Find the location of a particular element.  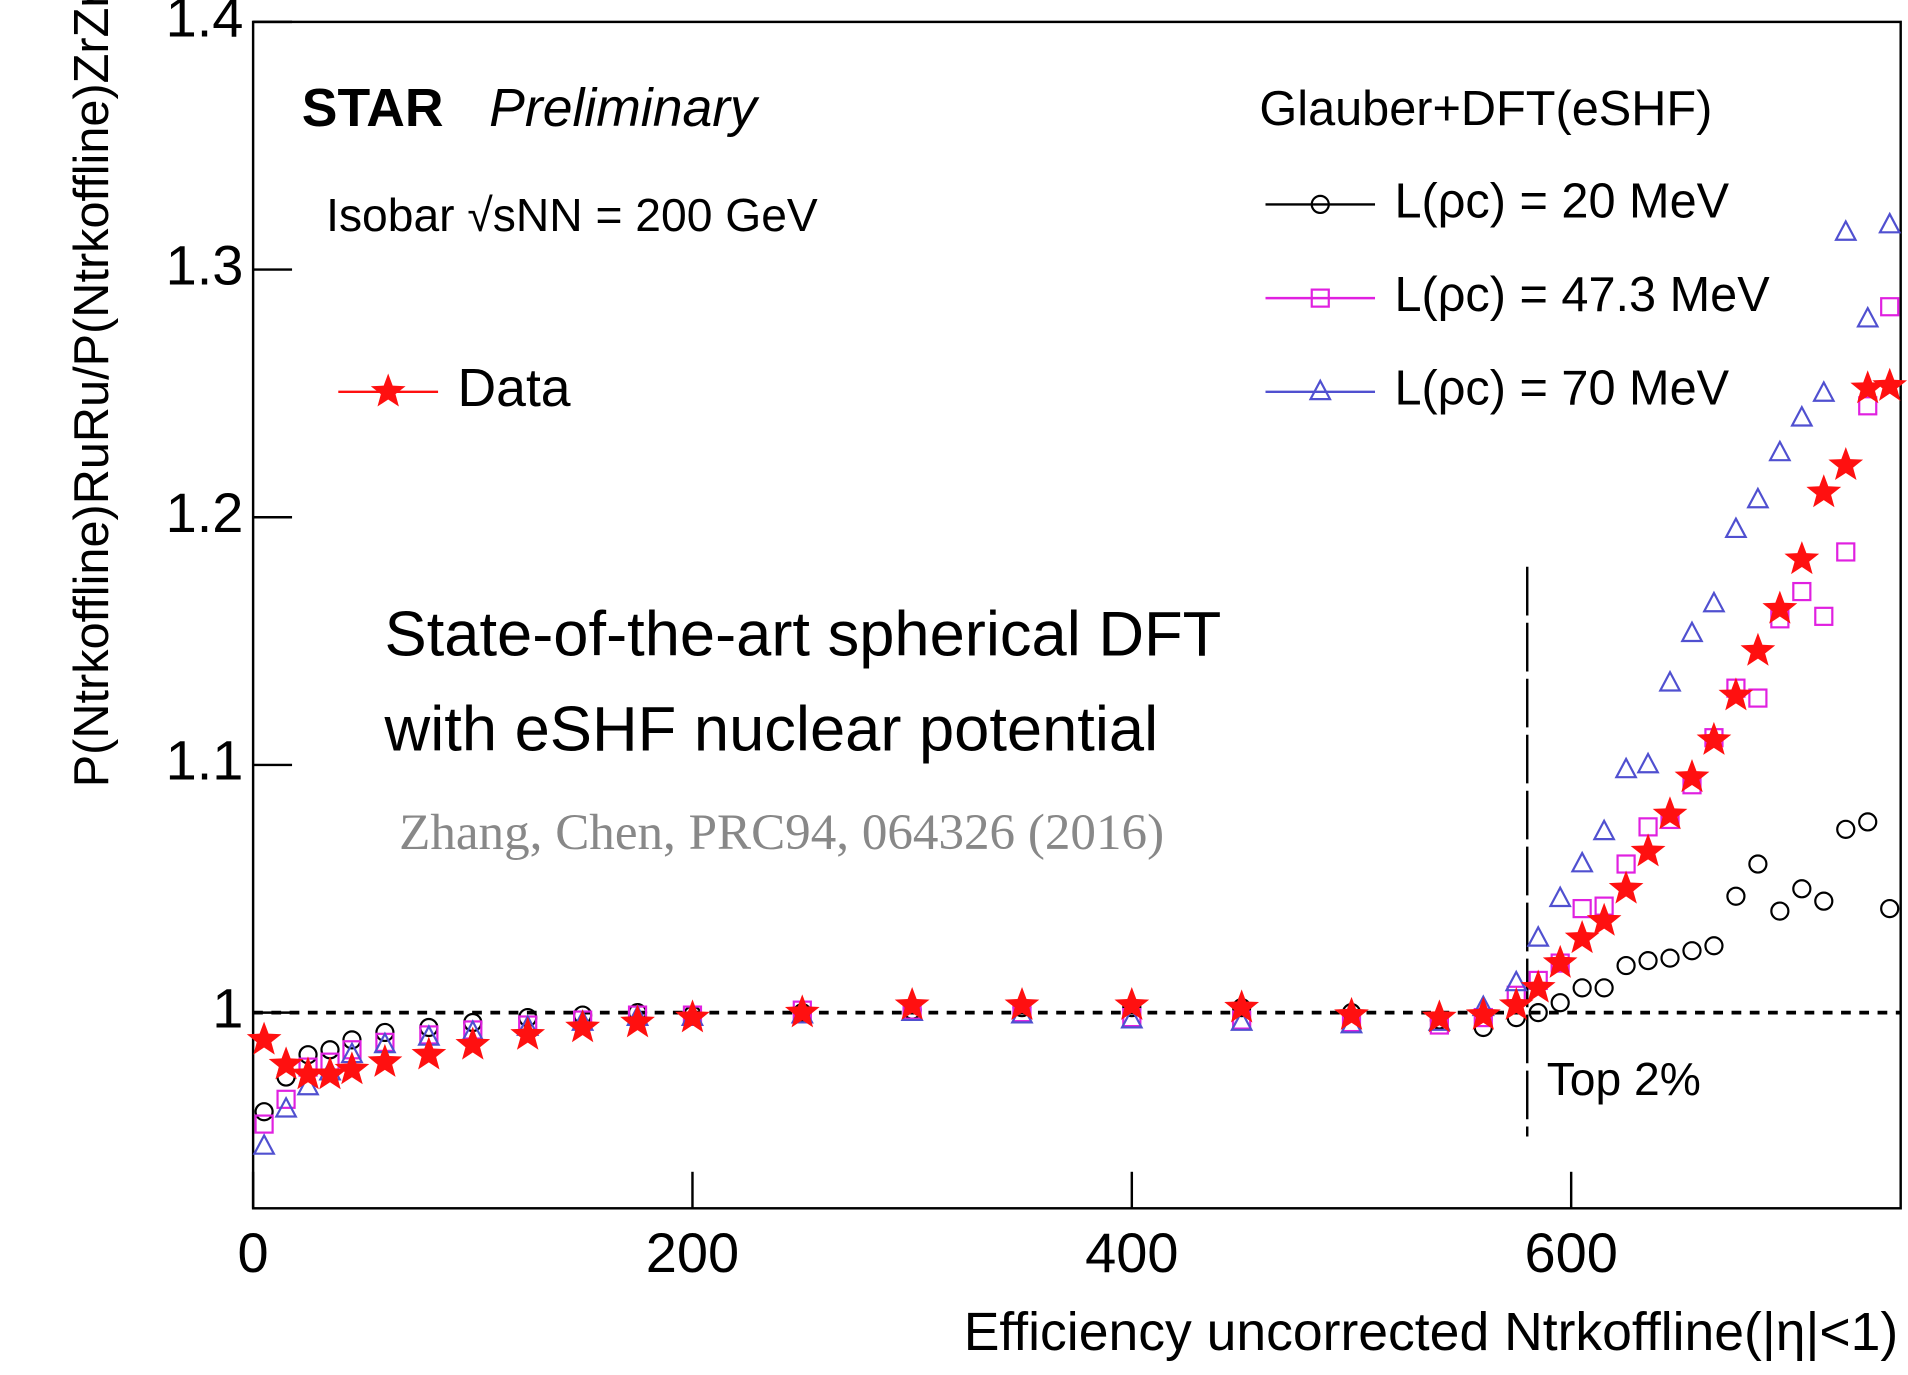

y-tick-label: 1 is located at coordinates (227, 1007).